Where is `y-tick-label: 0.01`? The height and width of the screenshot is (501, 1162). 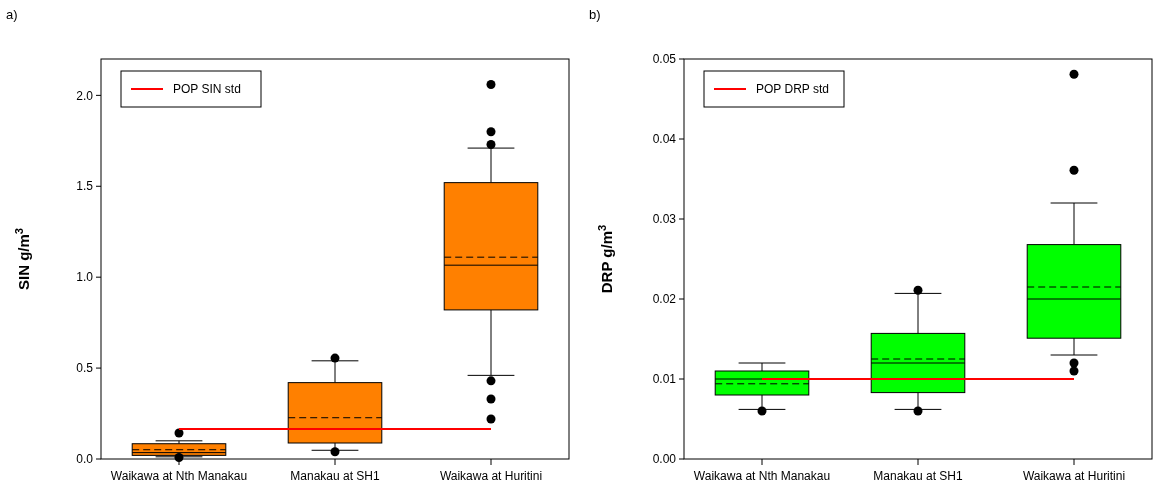
y-tick-label: 0.01 is located at coordinates (664, 379).